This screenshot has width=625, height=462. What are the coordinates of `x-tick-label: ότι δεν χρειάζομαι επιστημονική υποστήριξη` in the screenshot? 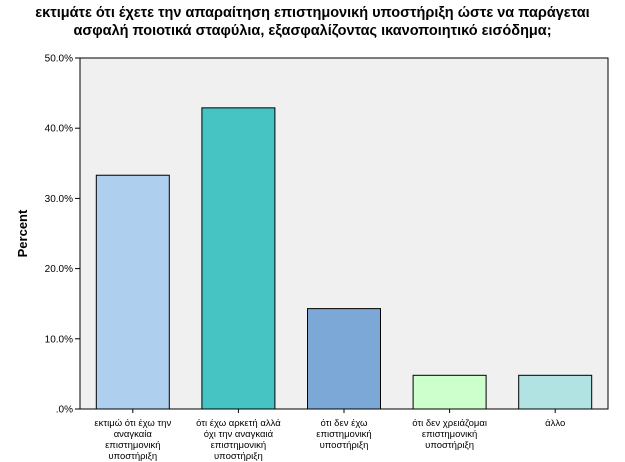 It's located at (449, 434).